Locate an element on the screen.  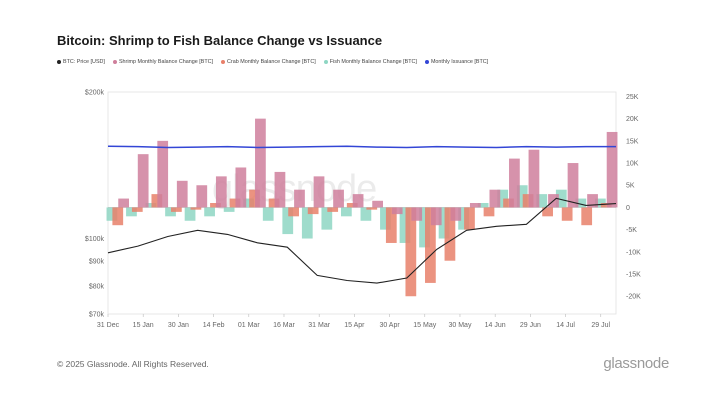
legend-item-fish: Fish Monthly Balance Change [BTC] is located at coordinates (370, 62).